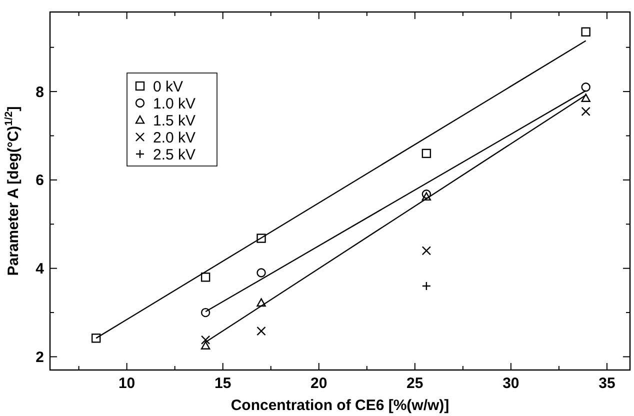 The image size is (634, 416). Describe the element at coordinates (319, 383) in the screenshot. I see `x-tick-label: 20` at that location.